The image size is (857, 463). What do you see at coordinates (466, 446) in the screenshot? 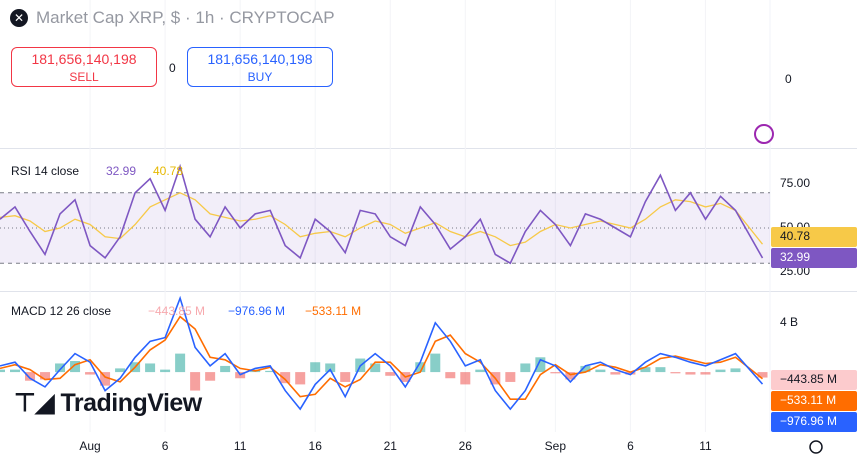
I see `x-tick-label: 26` at bounding box center [466, 446].